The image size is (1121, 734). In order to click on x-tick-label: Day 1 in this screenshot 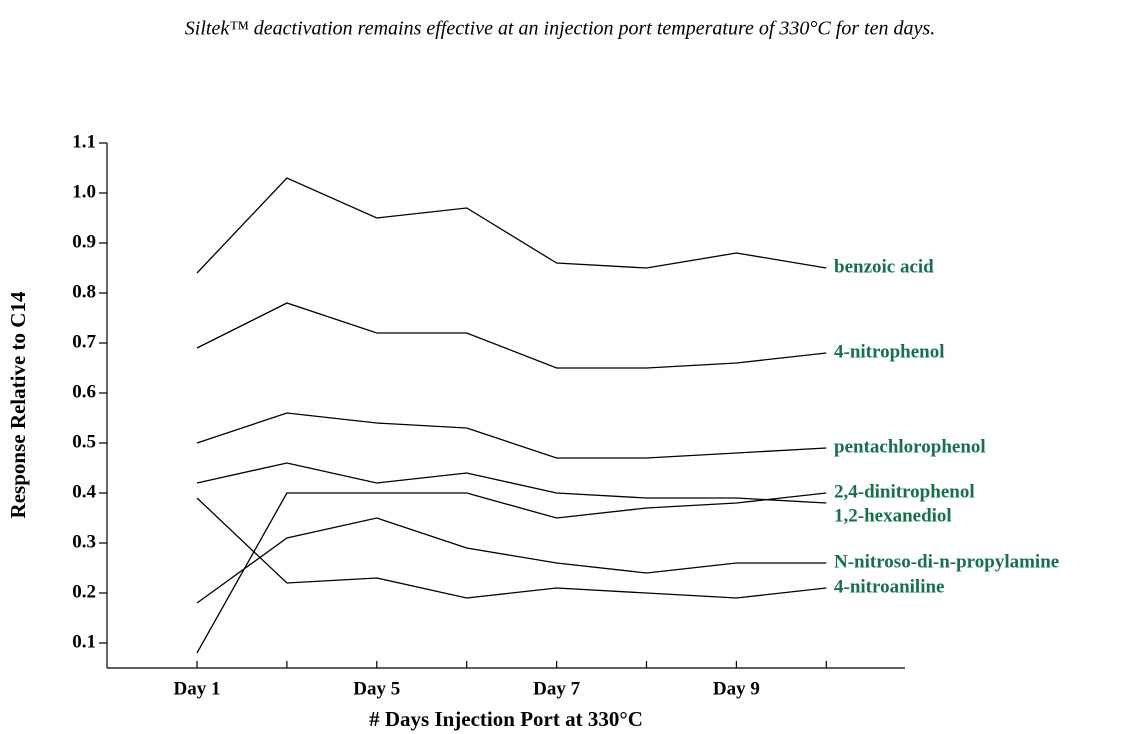, I will do `click(197, 688)`.